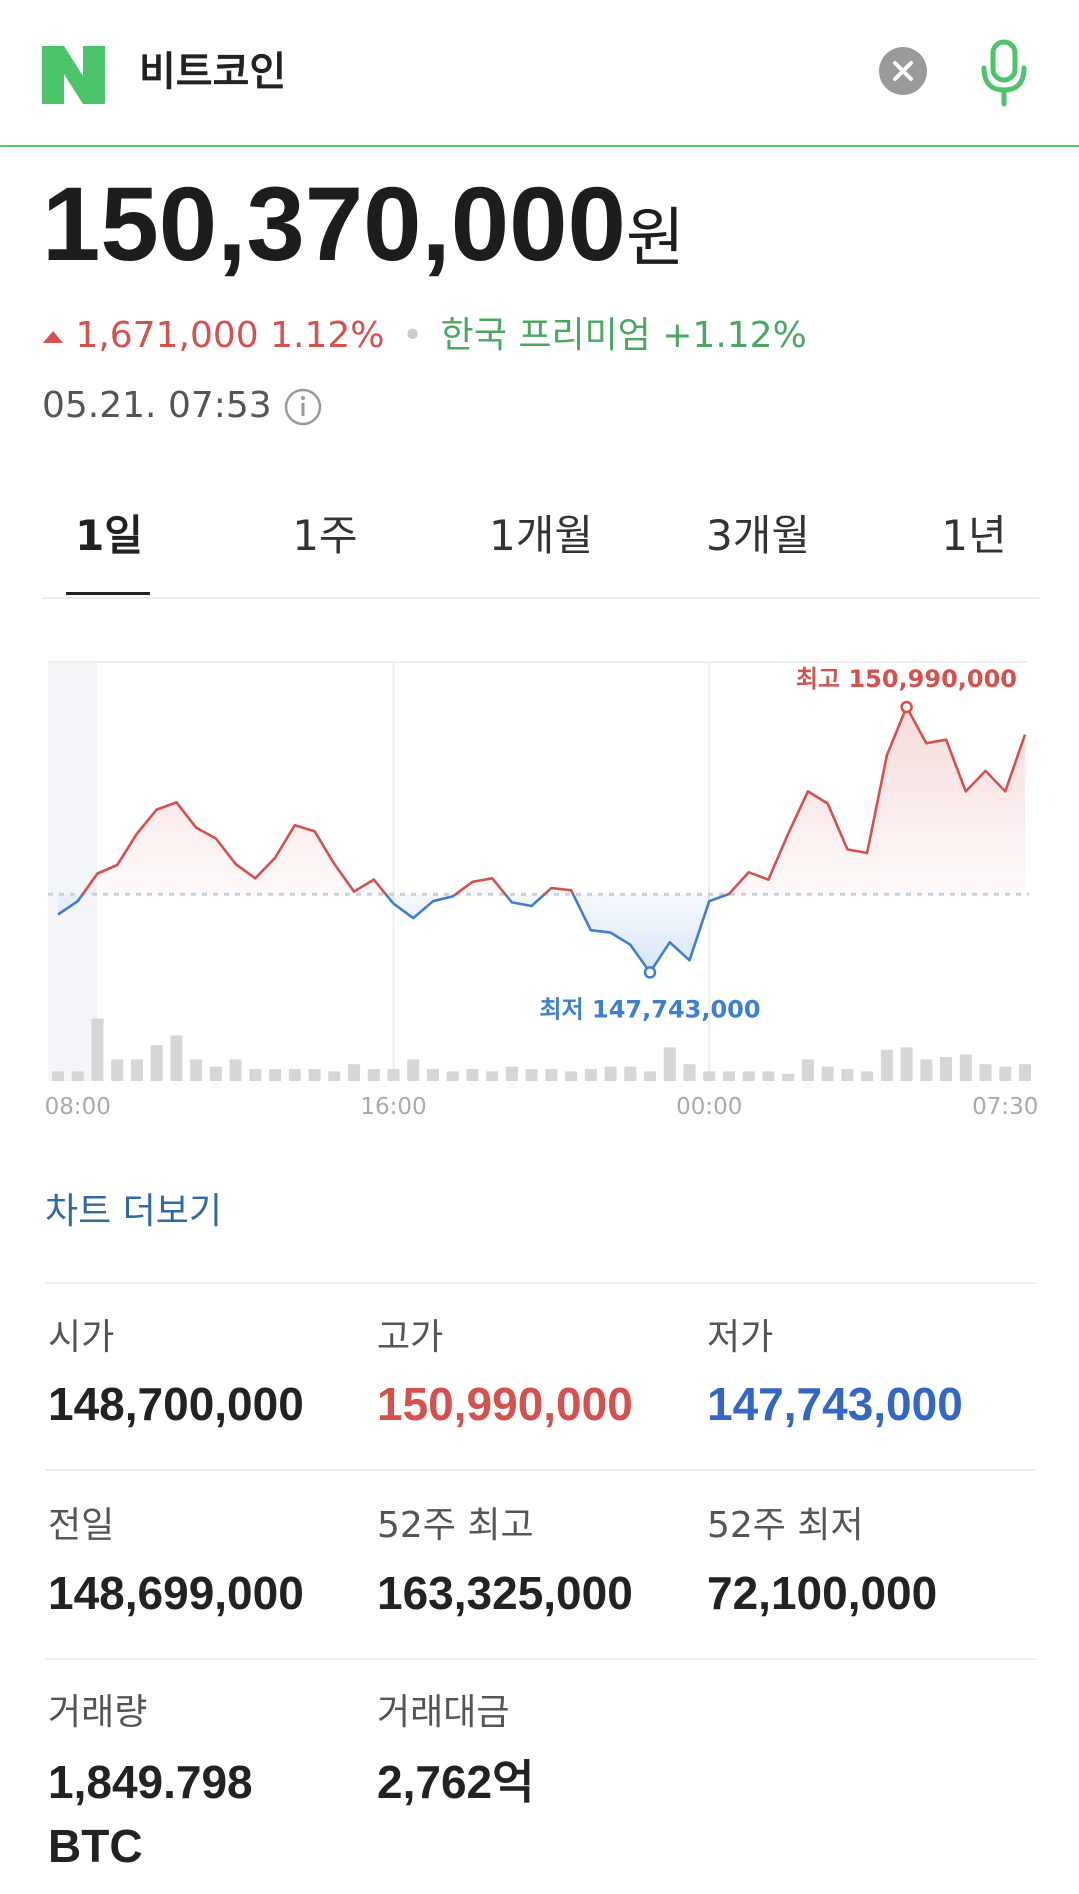  What do you see at coordinates (650, 1009) in the screenshot?
I see `low-label: 최저 147,743,000` at bounding box center [650, 1009].